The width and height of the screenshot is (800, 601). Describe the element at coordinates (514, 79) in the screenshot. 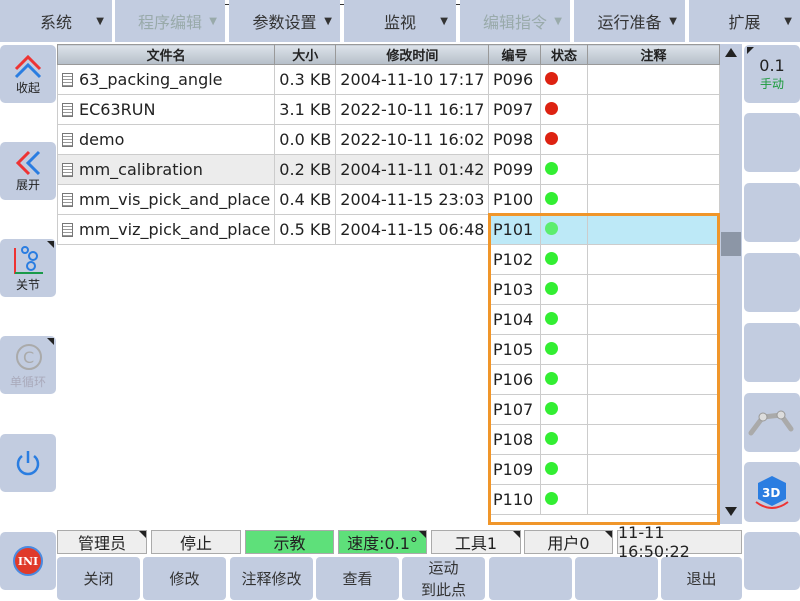

I see `point-id: P096` at that location.